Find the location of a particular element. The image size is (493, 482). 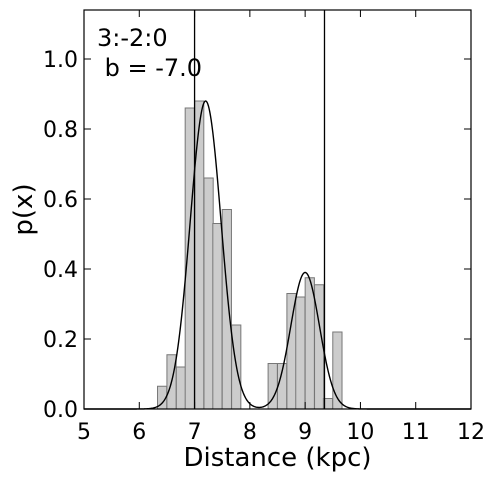

y-tick-label: 0.2 is located at coordinates (60, 340).